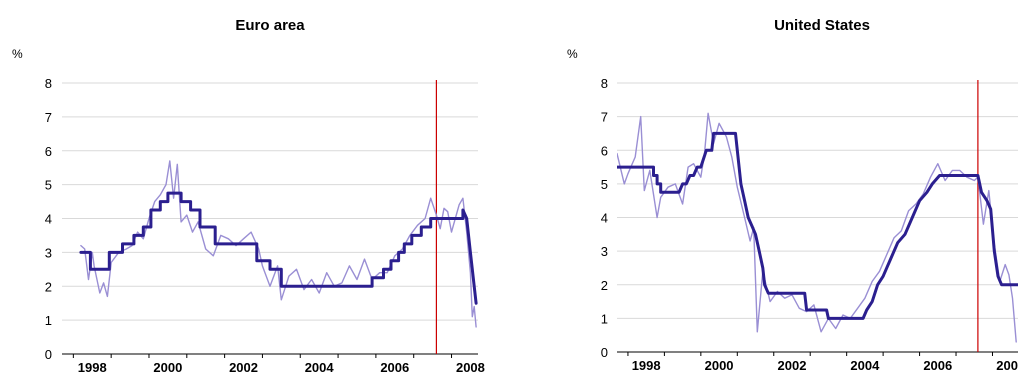 This screenshot has width=1018, height=376. I want to click on chart-title: Euro area, so click(270, 25).